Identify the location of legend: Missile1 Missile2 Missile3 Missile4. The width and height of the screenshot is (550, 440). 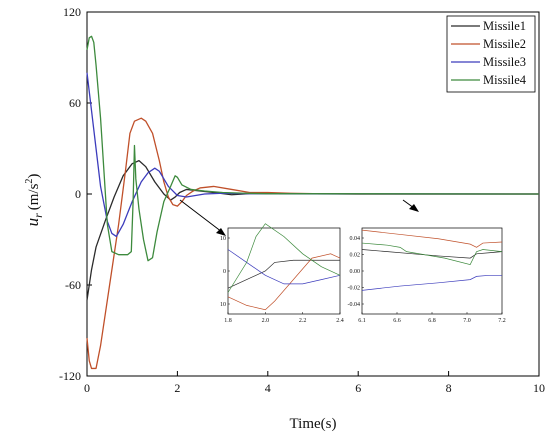
(491, 54).